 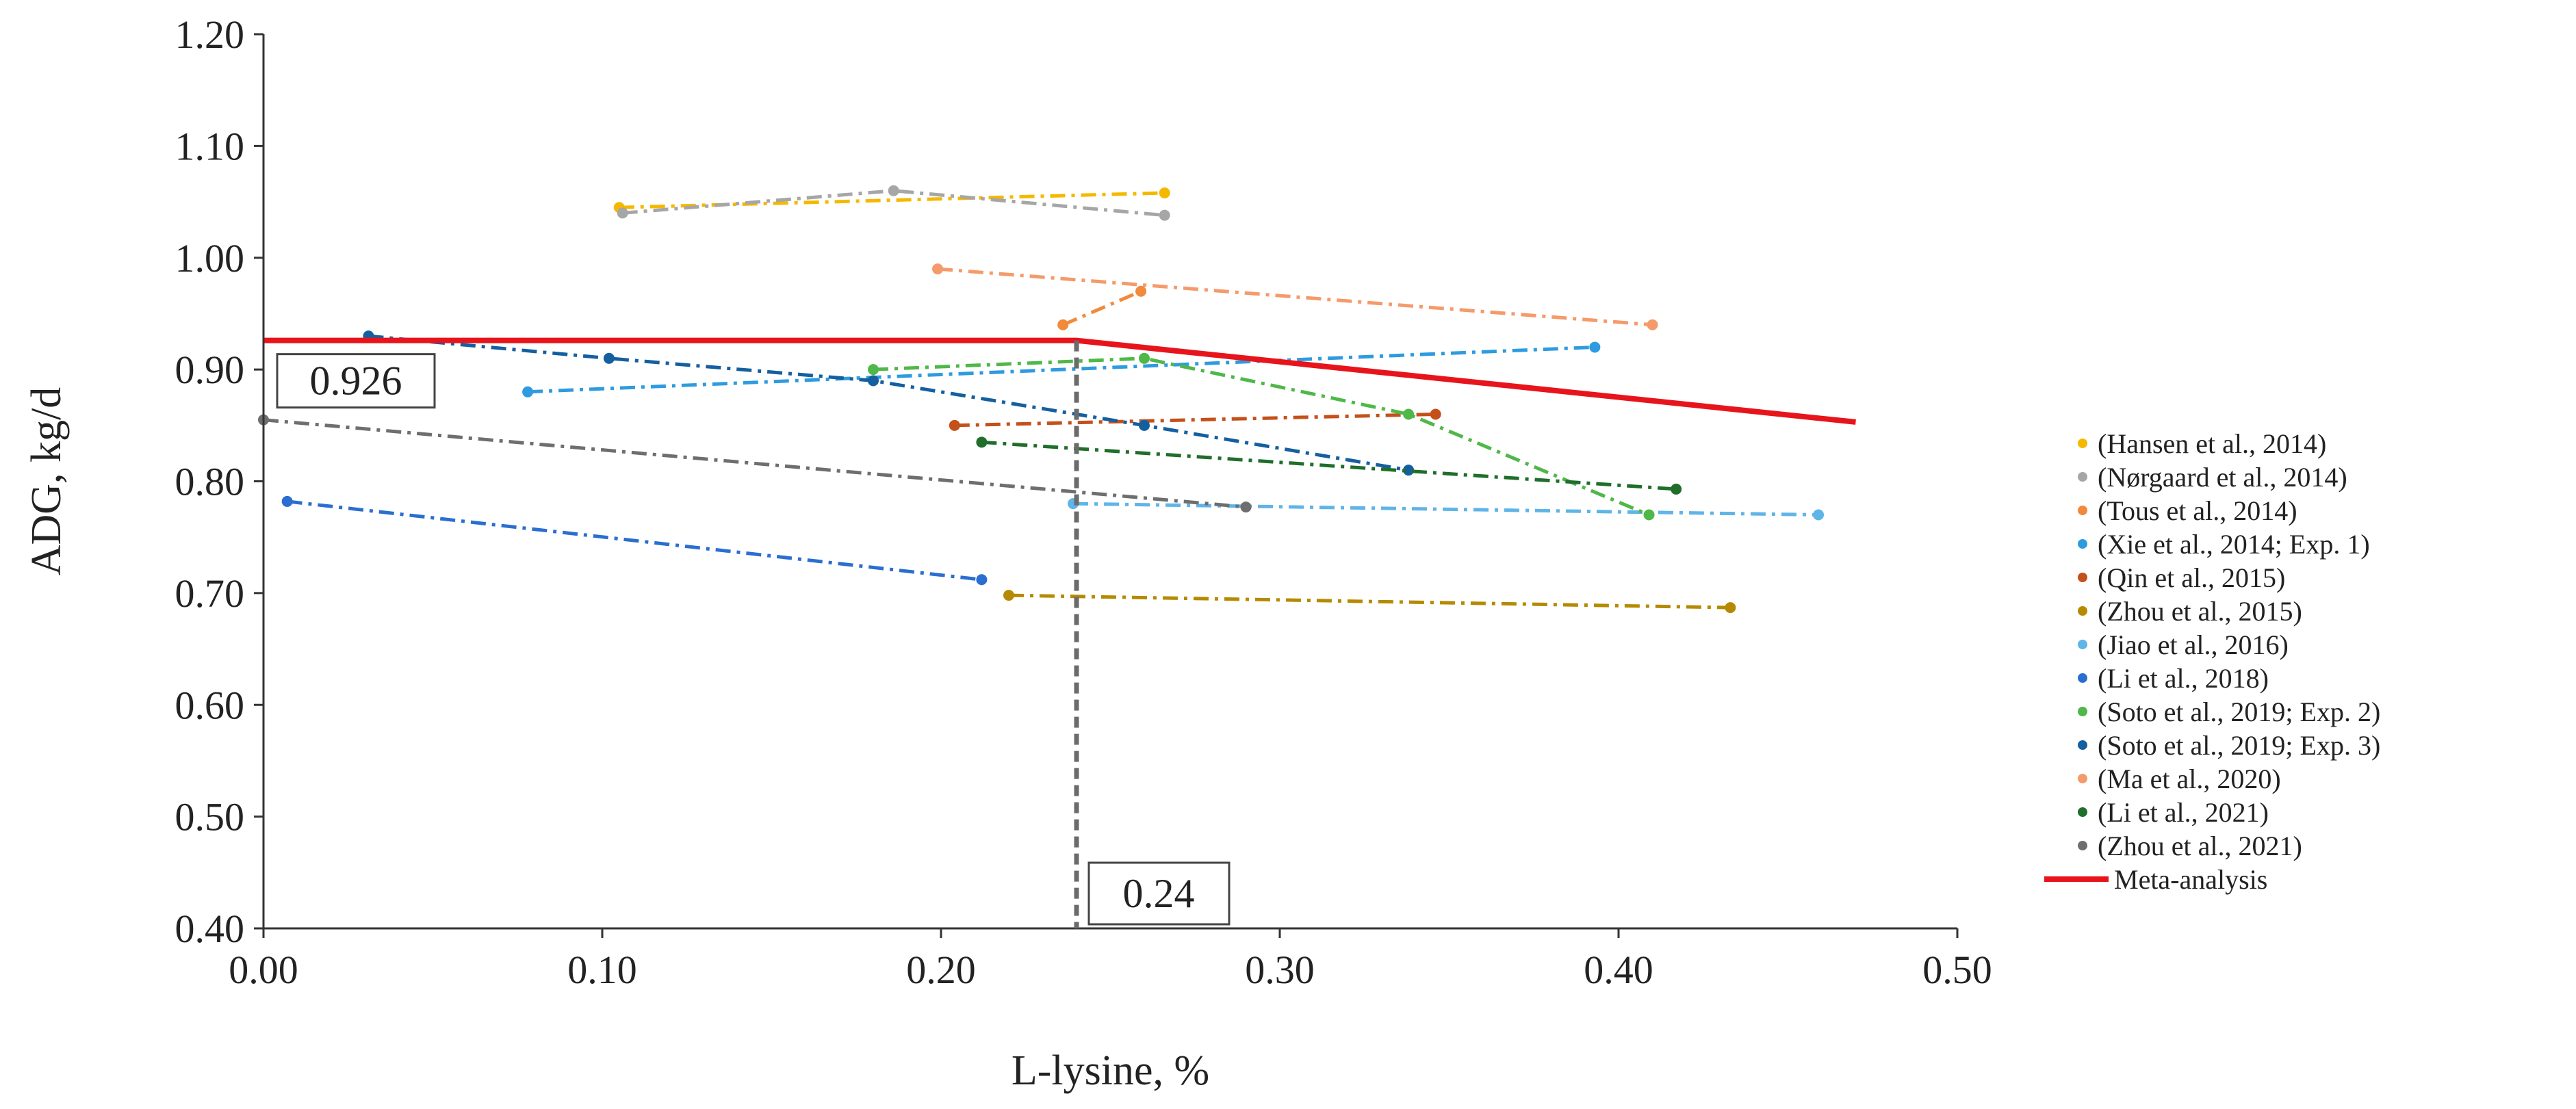 I want to click on x-tick-label-0: 0.00, so click(x=263, y=970).